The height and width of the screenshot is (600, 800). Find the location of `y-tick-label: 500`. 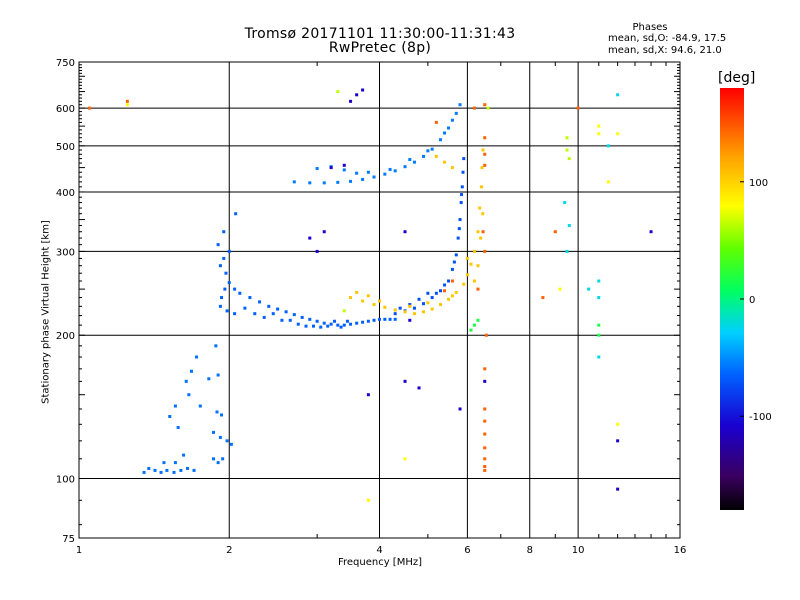

y-tick-label: 500 is located at coordinates (65, 147).